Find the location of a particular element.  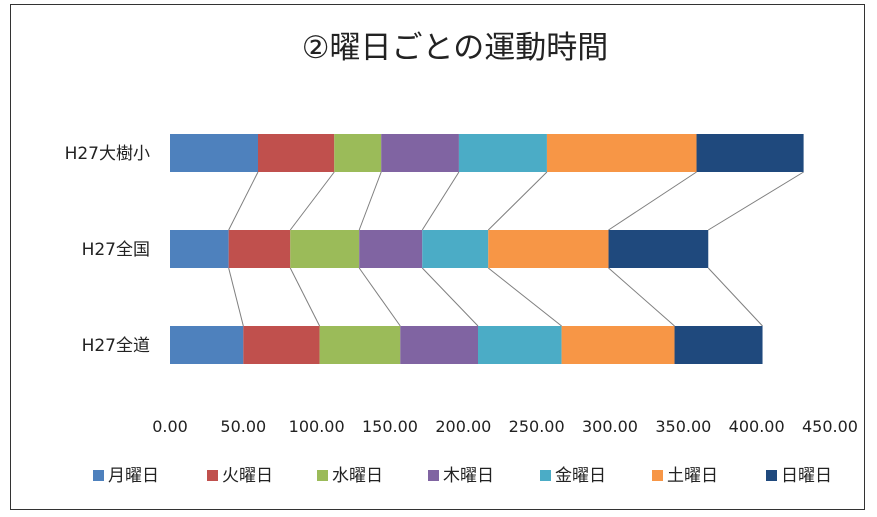

legend: 月曜日 火曜日 水曜日 木曜日 金曜日 土曜日 日曜日 is located at coordinates (462, 476).